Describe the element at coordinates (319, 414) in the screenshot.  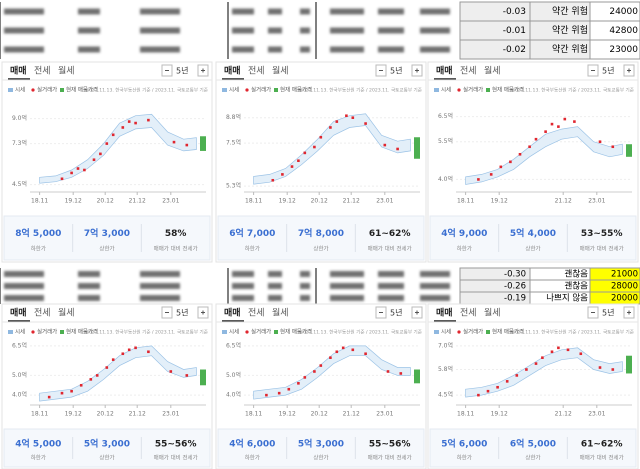
I see `x-tick-label: 20.12` at that location.